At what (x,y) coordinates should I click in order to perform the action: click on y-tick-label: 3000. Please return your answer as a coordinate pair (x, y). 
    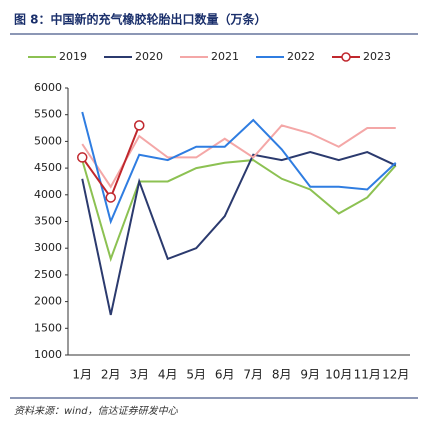
    Looking at the image, I should click on (48, 247).